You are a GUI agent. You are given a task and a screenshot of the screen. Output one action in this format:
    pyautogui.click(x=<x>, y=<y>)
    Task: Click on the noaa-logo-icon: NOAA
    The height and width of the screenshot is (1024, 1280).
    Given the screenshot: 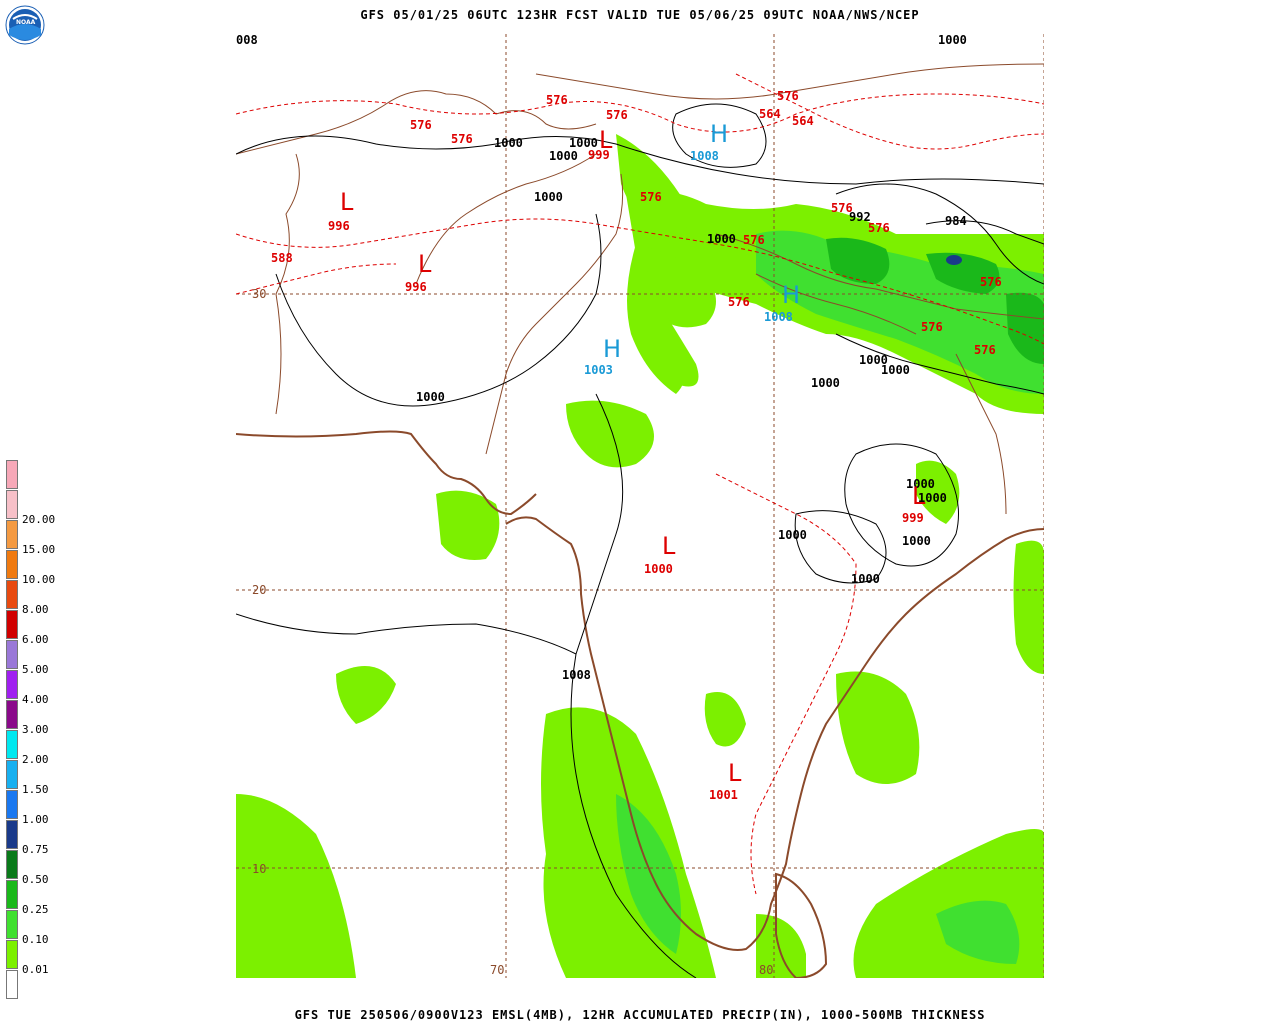 What is the action you would take?
    pyautogui.click(x=25, y=25)
    